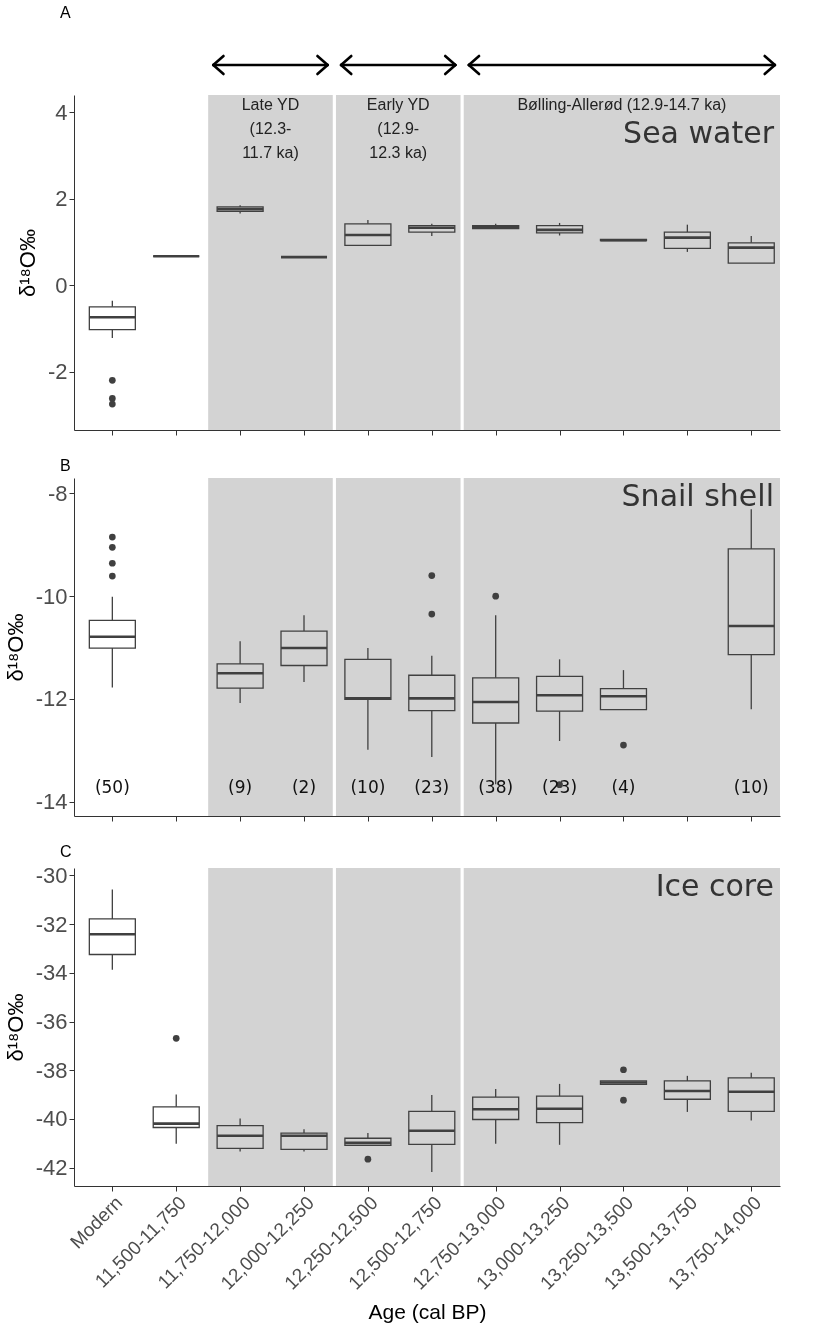 The width and height of the screenshot is (824, 1336). I want to click on chart-title: C, so click(66, 852).